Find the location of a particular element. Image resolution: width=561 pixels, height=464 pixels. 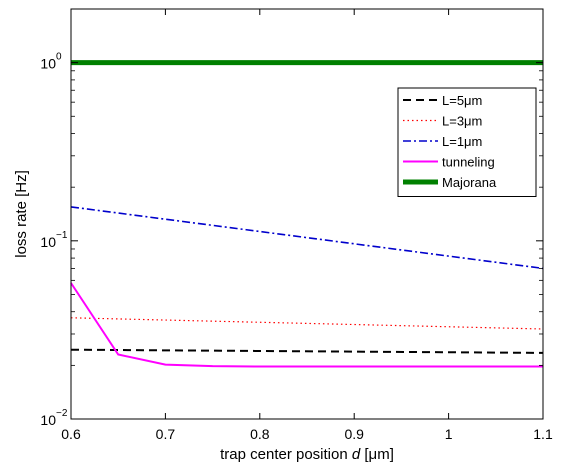

legend-label: L=5μm is located at coordinates (462, 100).